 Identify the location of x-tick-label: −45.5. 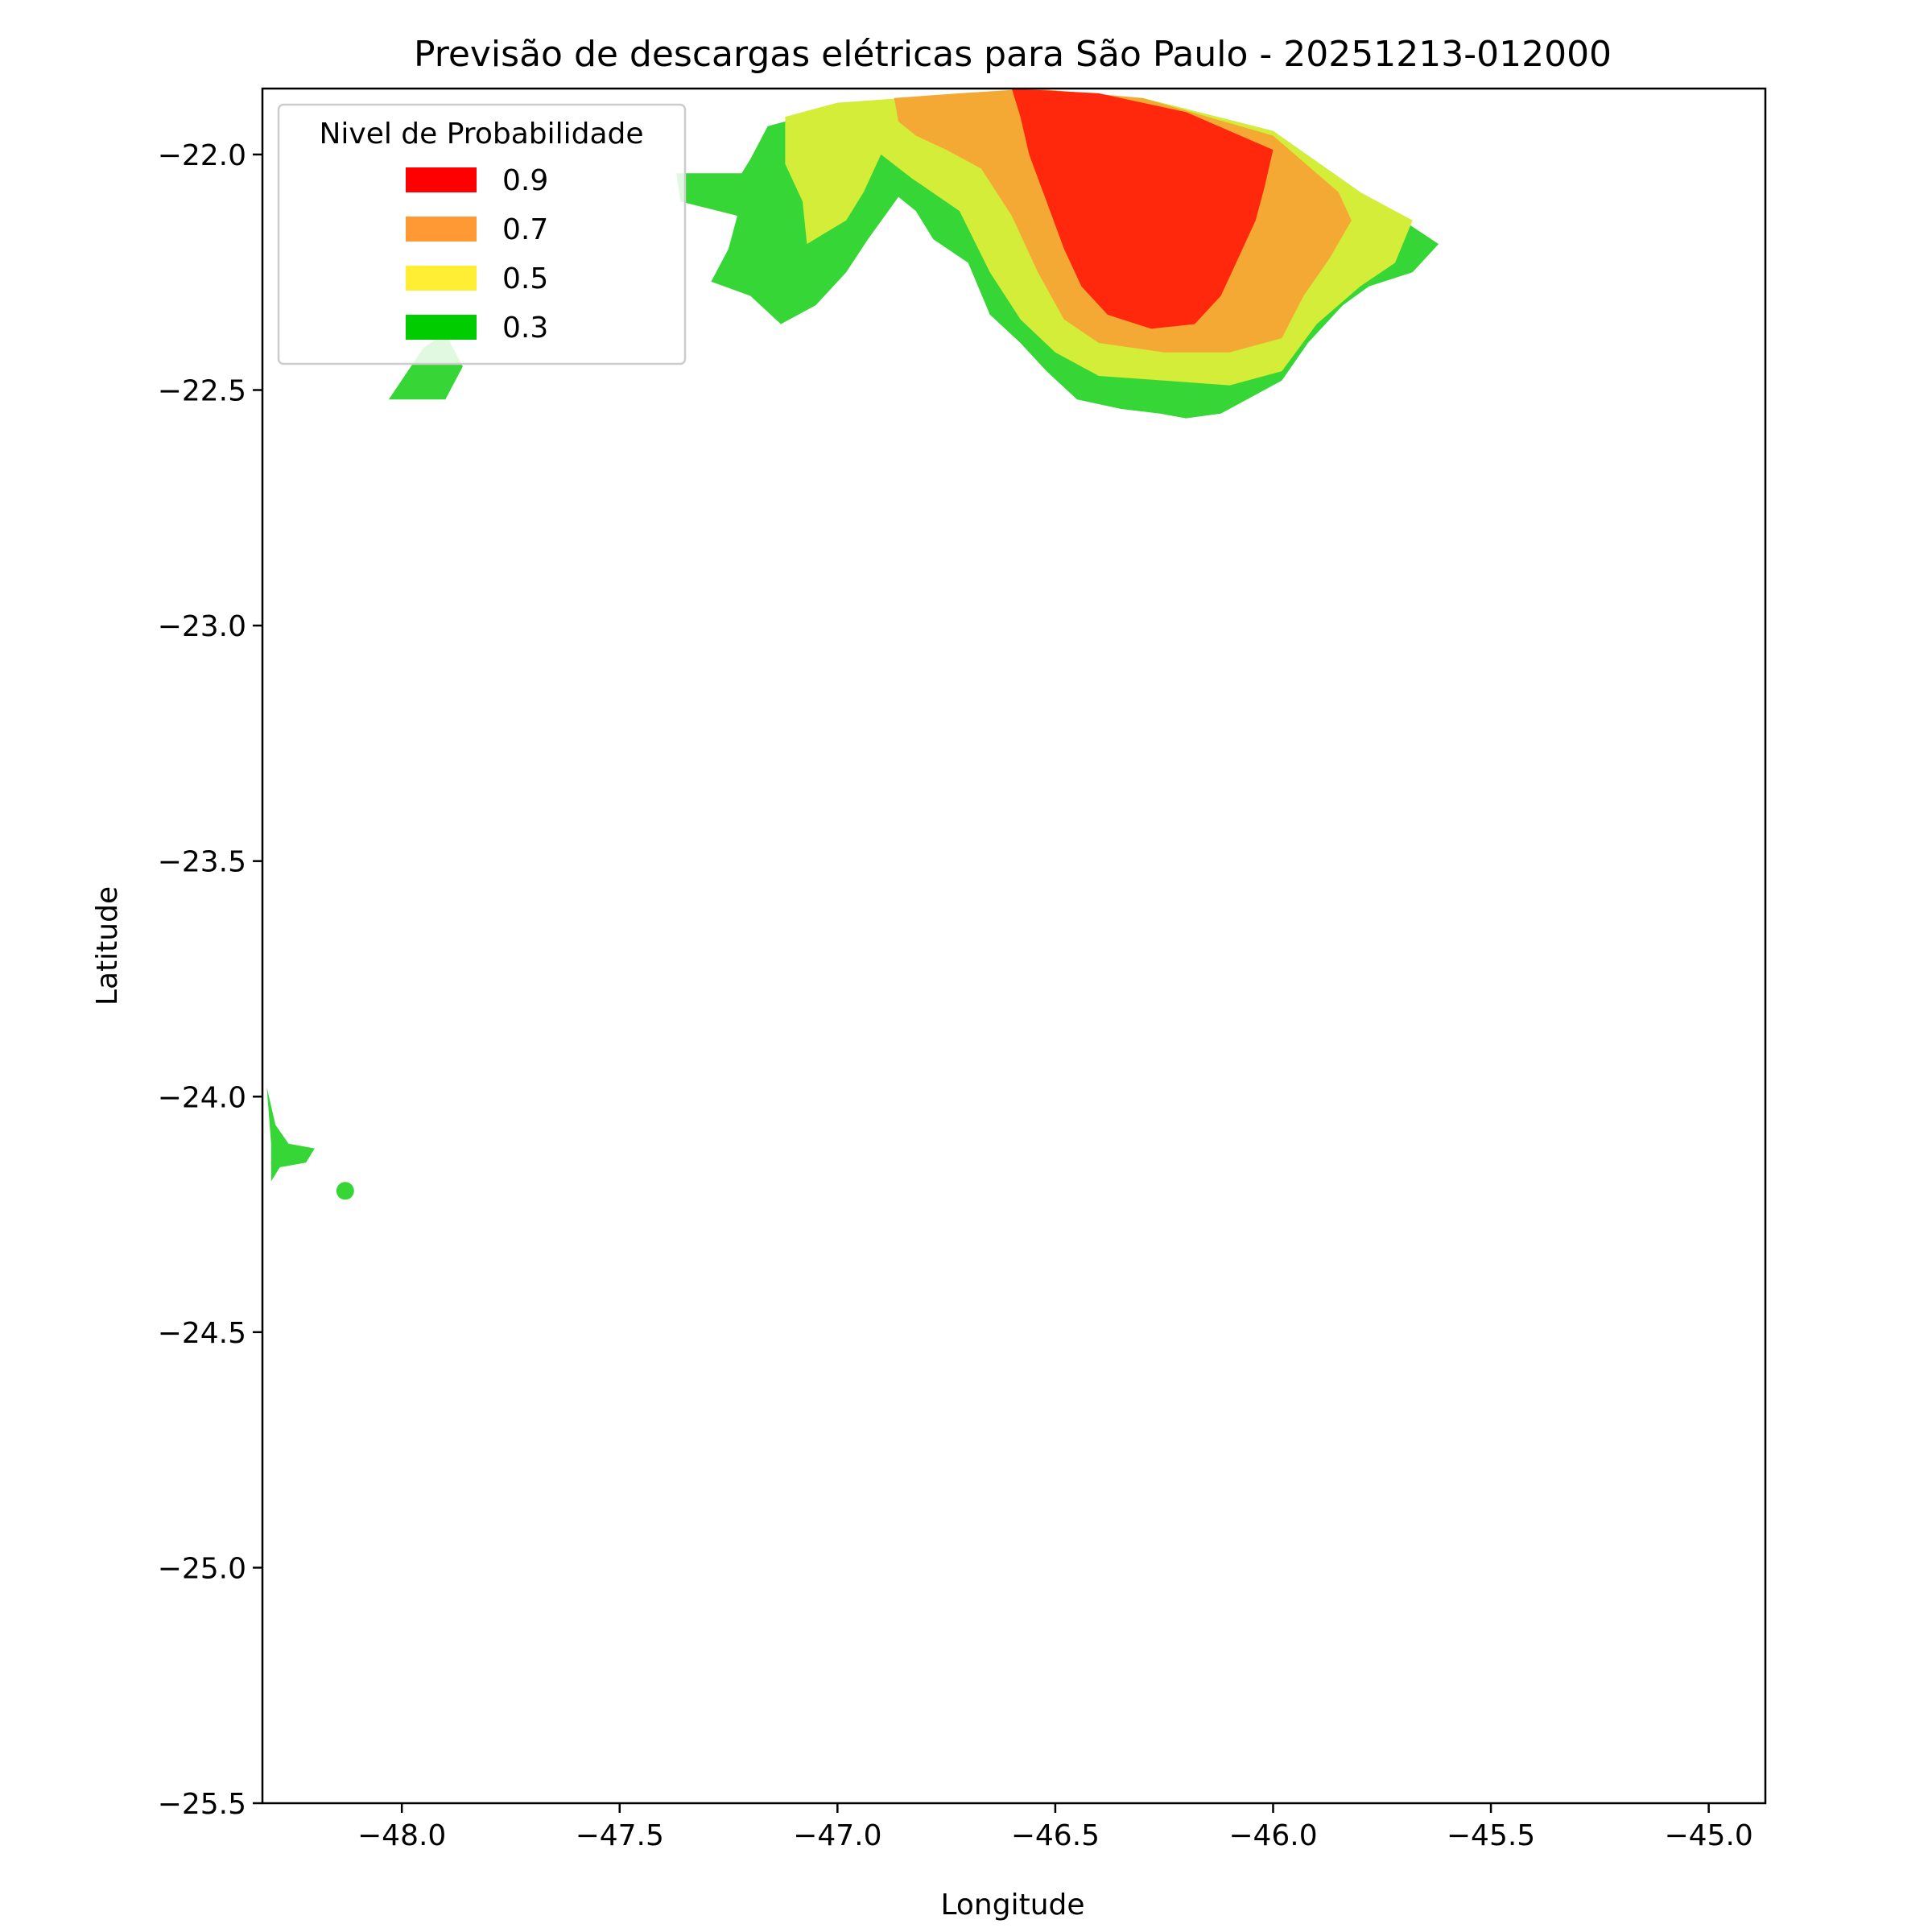
(1491, 1835).